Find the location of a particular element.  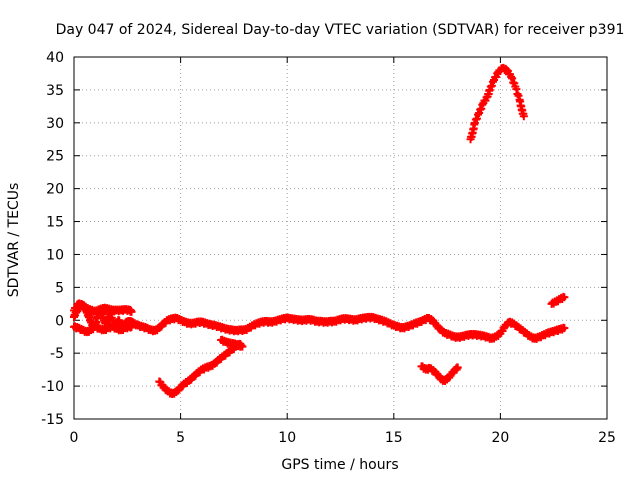

series-dip-segment is located at coordinates (200, 368).